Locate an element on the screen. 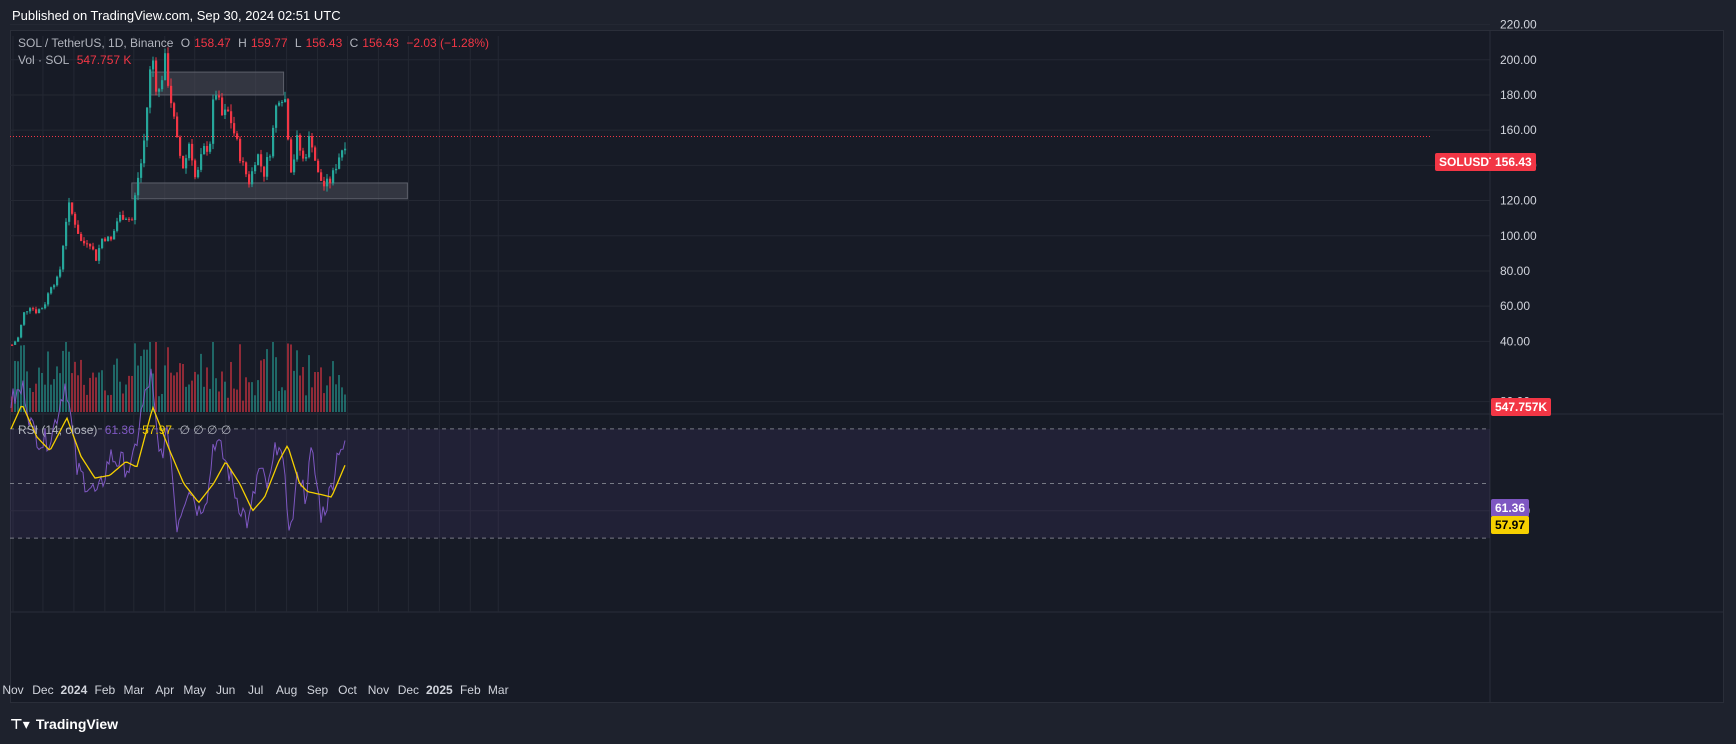 The height and width of the screenshot is (744, 1736). last-price-tag: 156.43 is located at coordinates (1513, 162).